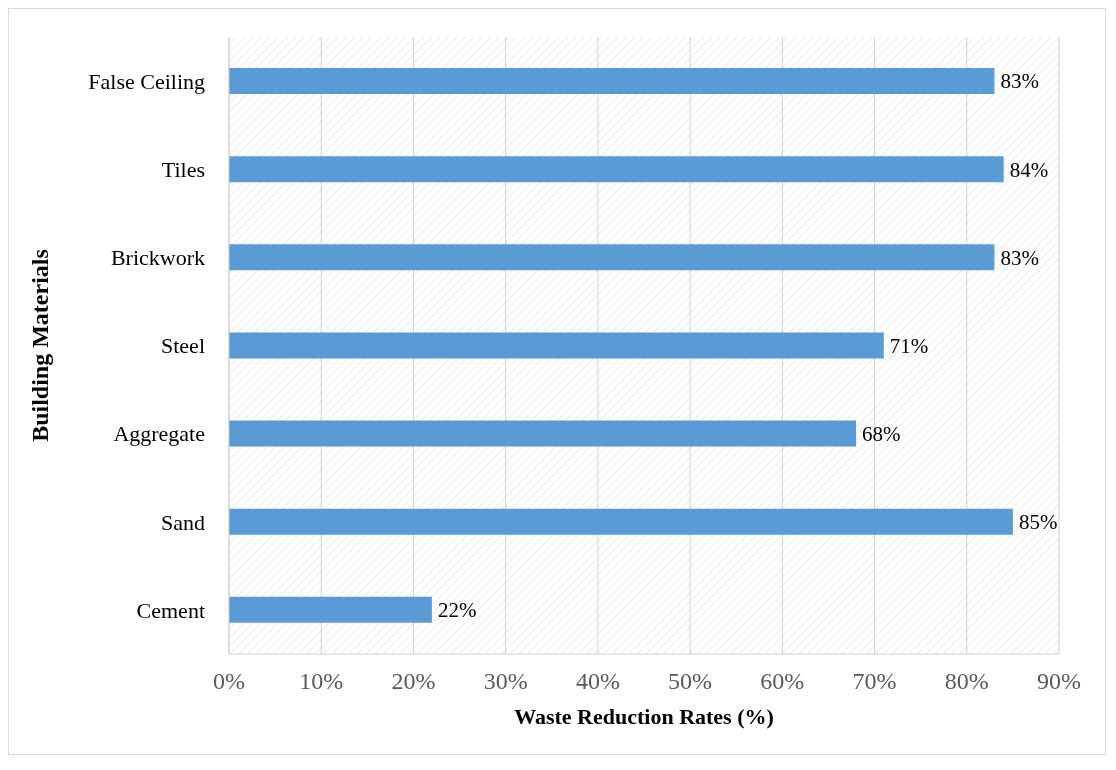  I want to click on data-label: 84%, so click(1029, 169).